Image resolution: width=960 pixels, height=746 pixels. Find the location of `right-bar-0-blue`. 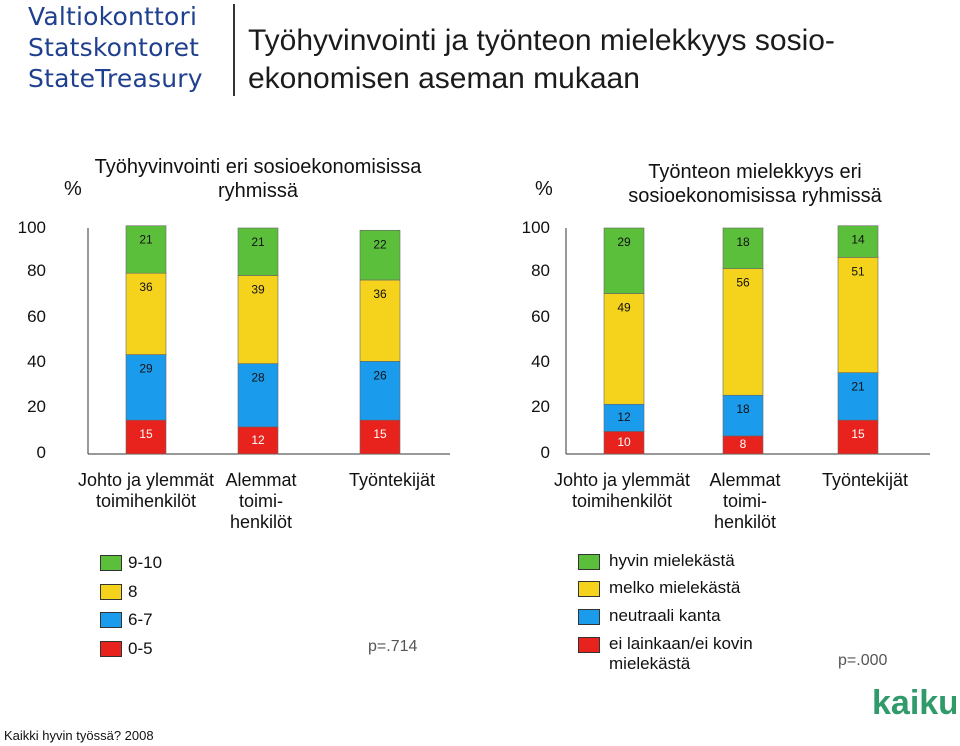

right-bar-0-blue is located at coordinates (624, 417).